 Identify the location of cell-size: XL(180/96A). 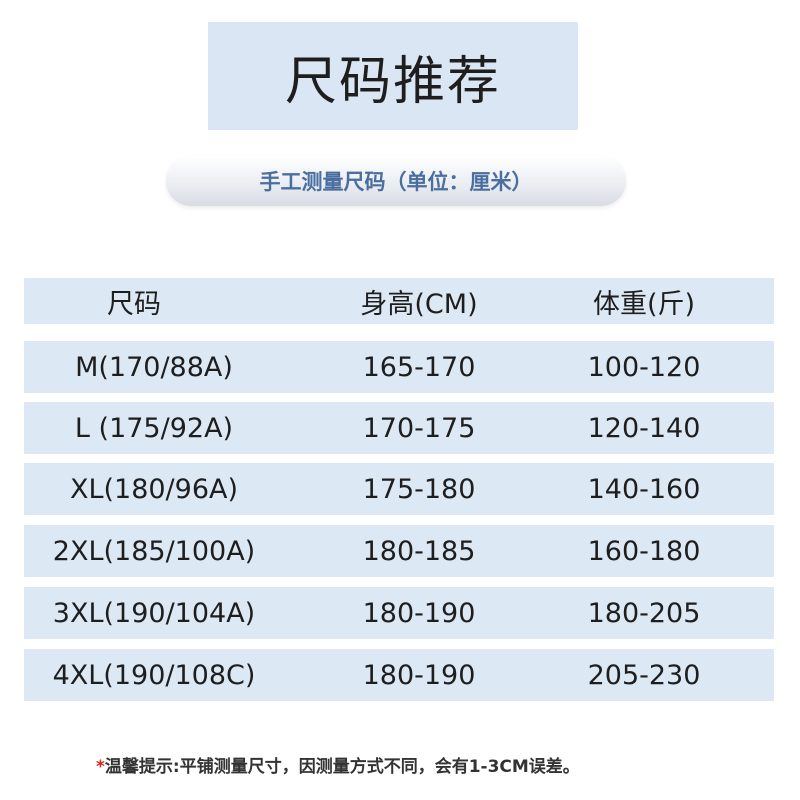
(154, 489).